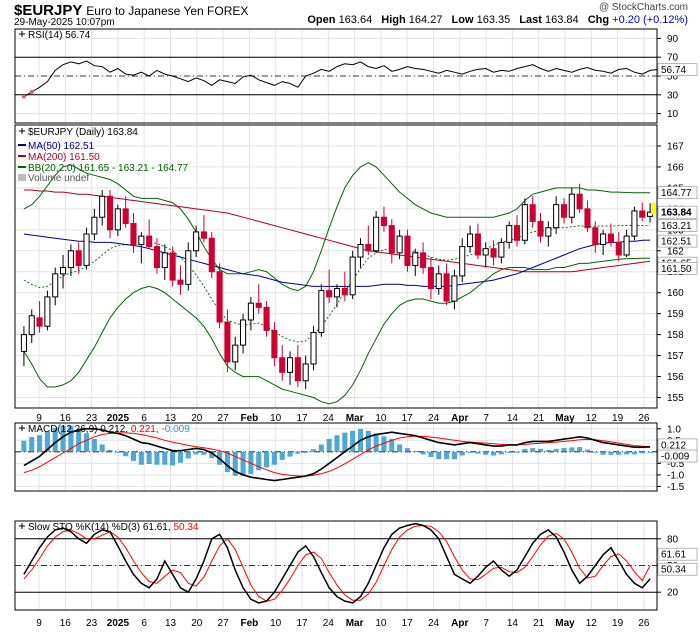 This screenshot has height=639, width=700. Describe the element at coordinates (167, 11) in the screenshot. I see `symbol-description: Euro to Japanese Yen FOREX` at that location.